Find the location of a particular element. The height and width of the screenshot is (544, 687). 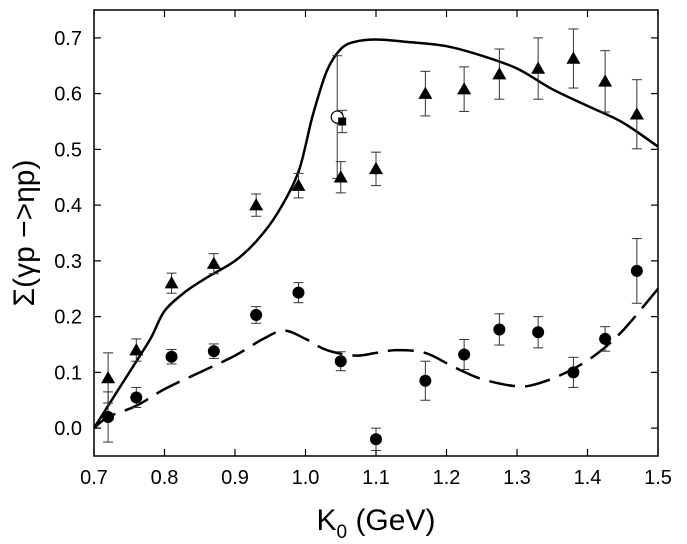

x-tick-label: 1.4 is located at coordinates (588, 478).